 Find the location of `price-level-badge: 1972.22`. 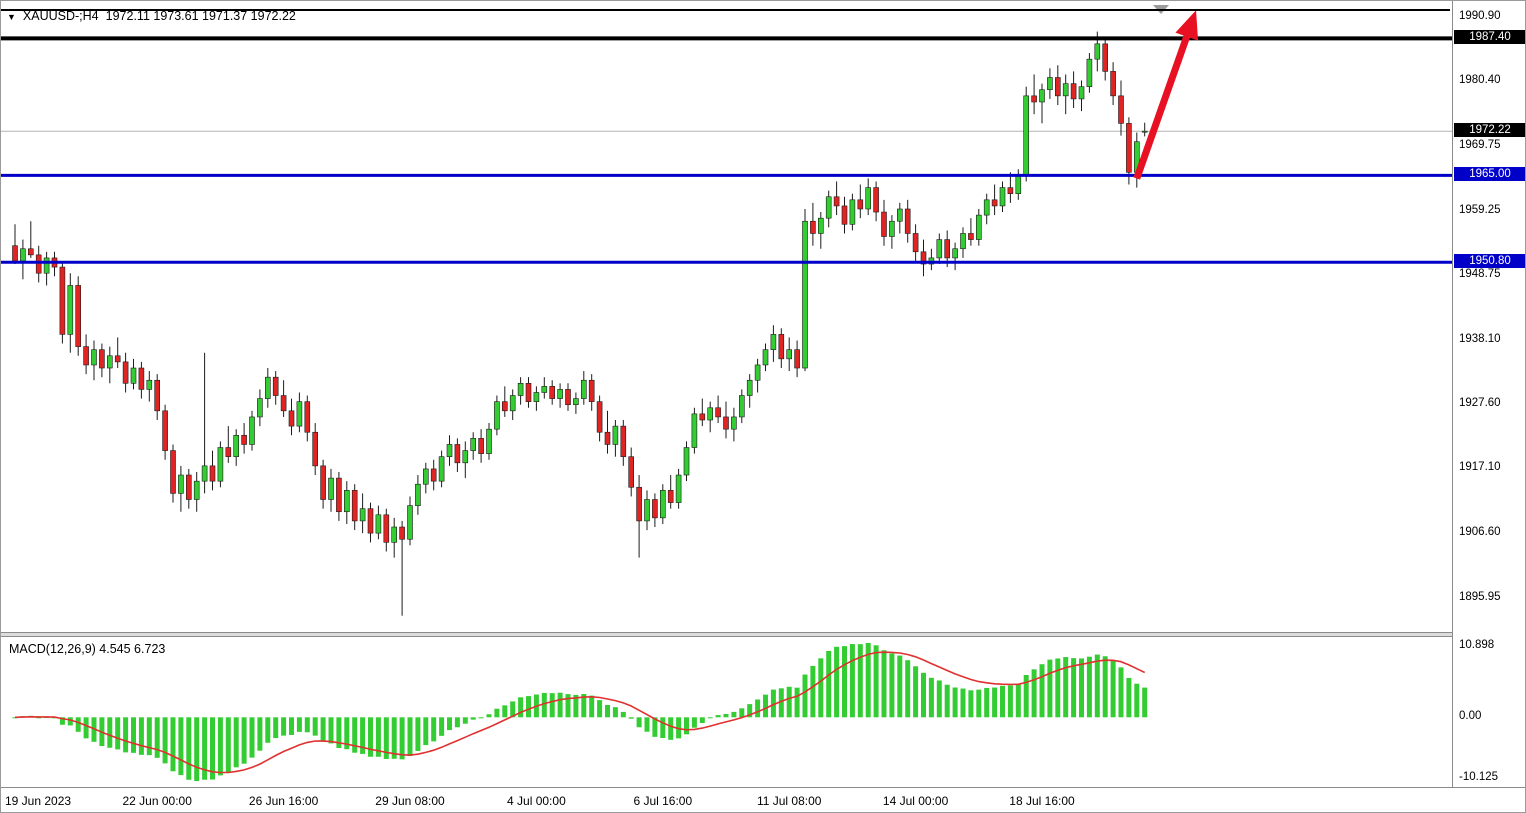

price-level-badge: 1972.22 is located at coordinates (1489, 130).